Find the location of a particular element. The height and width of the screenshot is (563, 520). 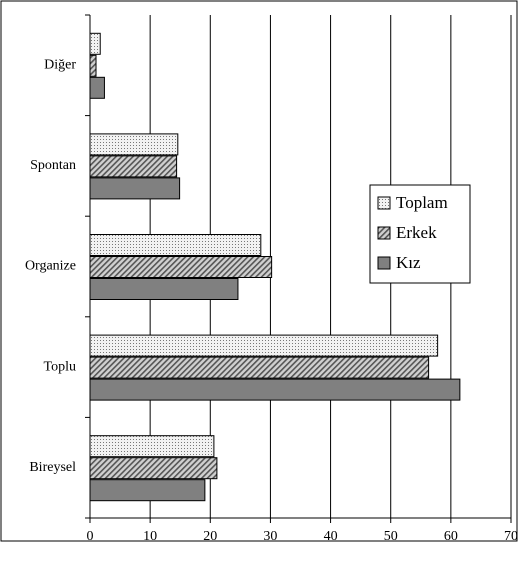

x-tick-label: 20 is located at coordinates (210, 536).